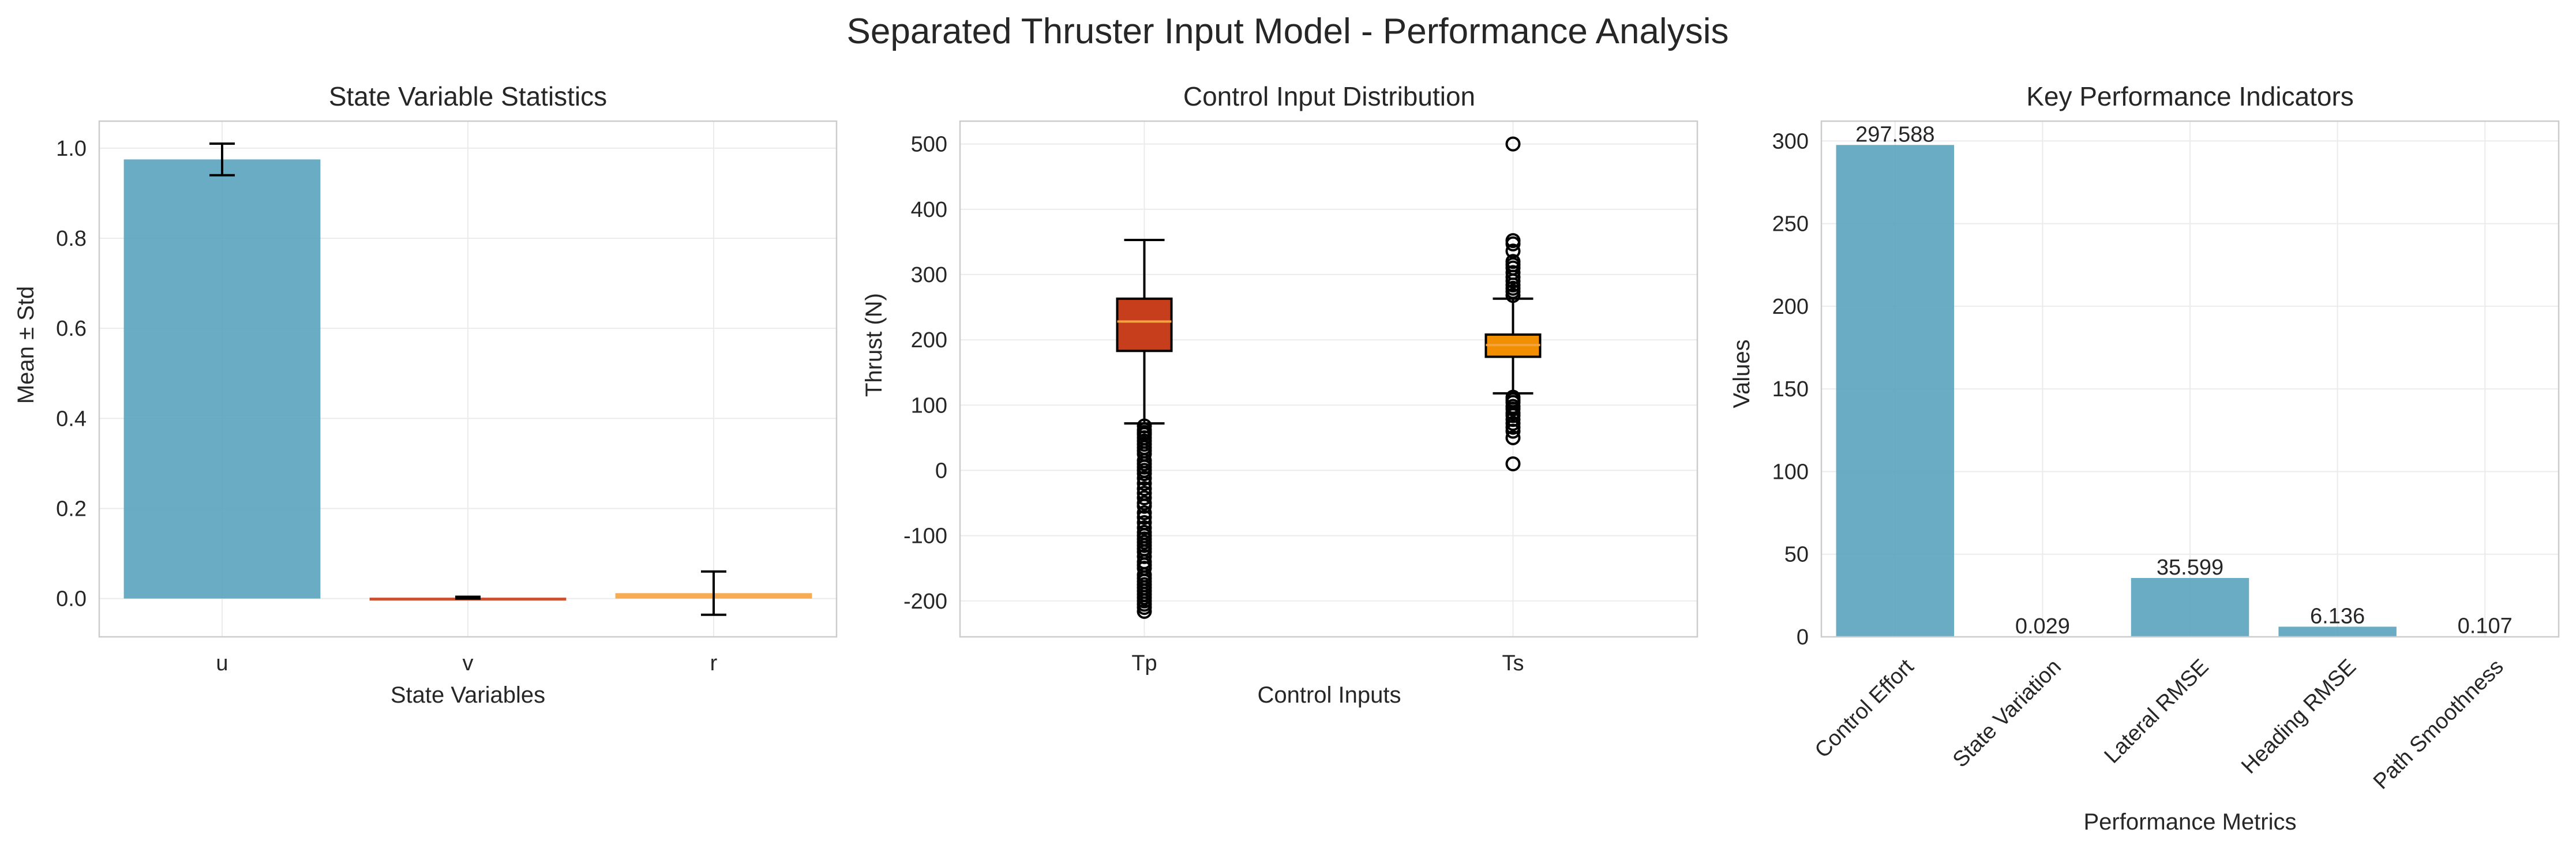 The height and width of the screenshot is (852, 2576). Describe the element at coordinates (1329, 695) in the screenshot. I see `x-axis-label: Control Inputs` at that location.